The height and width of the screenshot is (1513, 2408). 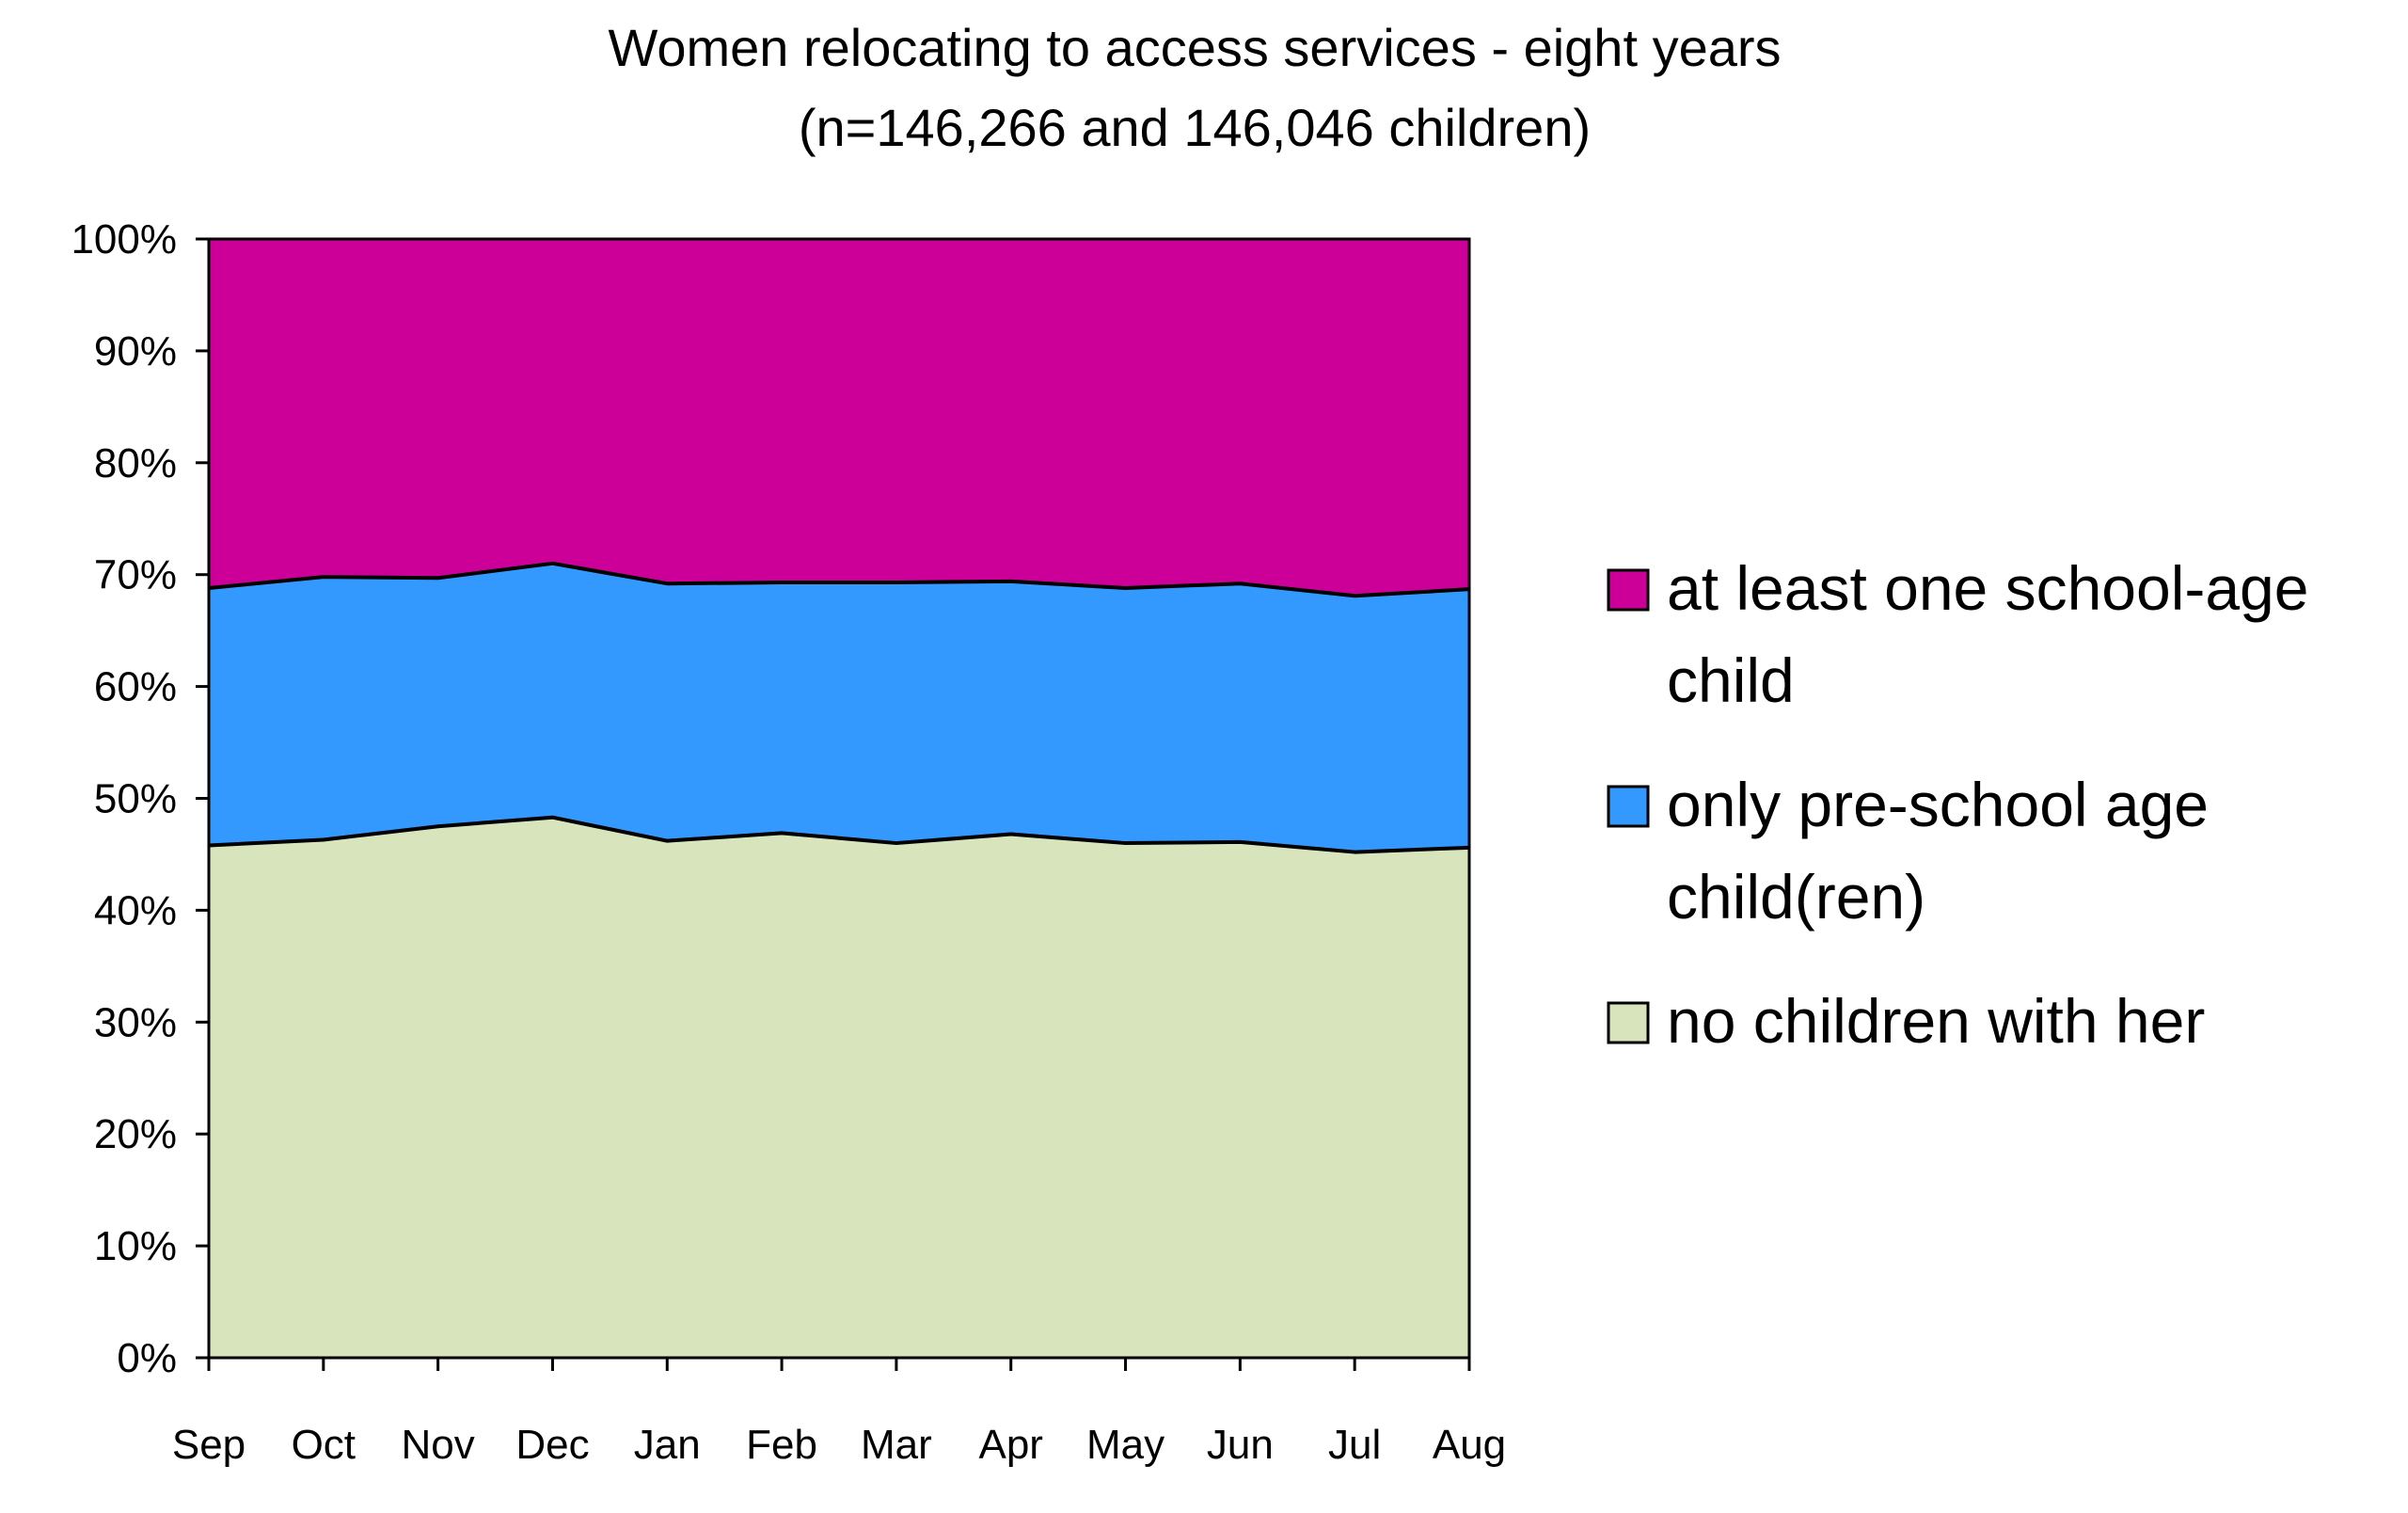 What do you see at coordinates (1796, 897) in the screenshot?
I see `legend-label: child(ren)` at bounding box center [1796, 897].